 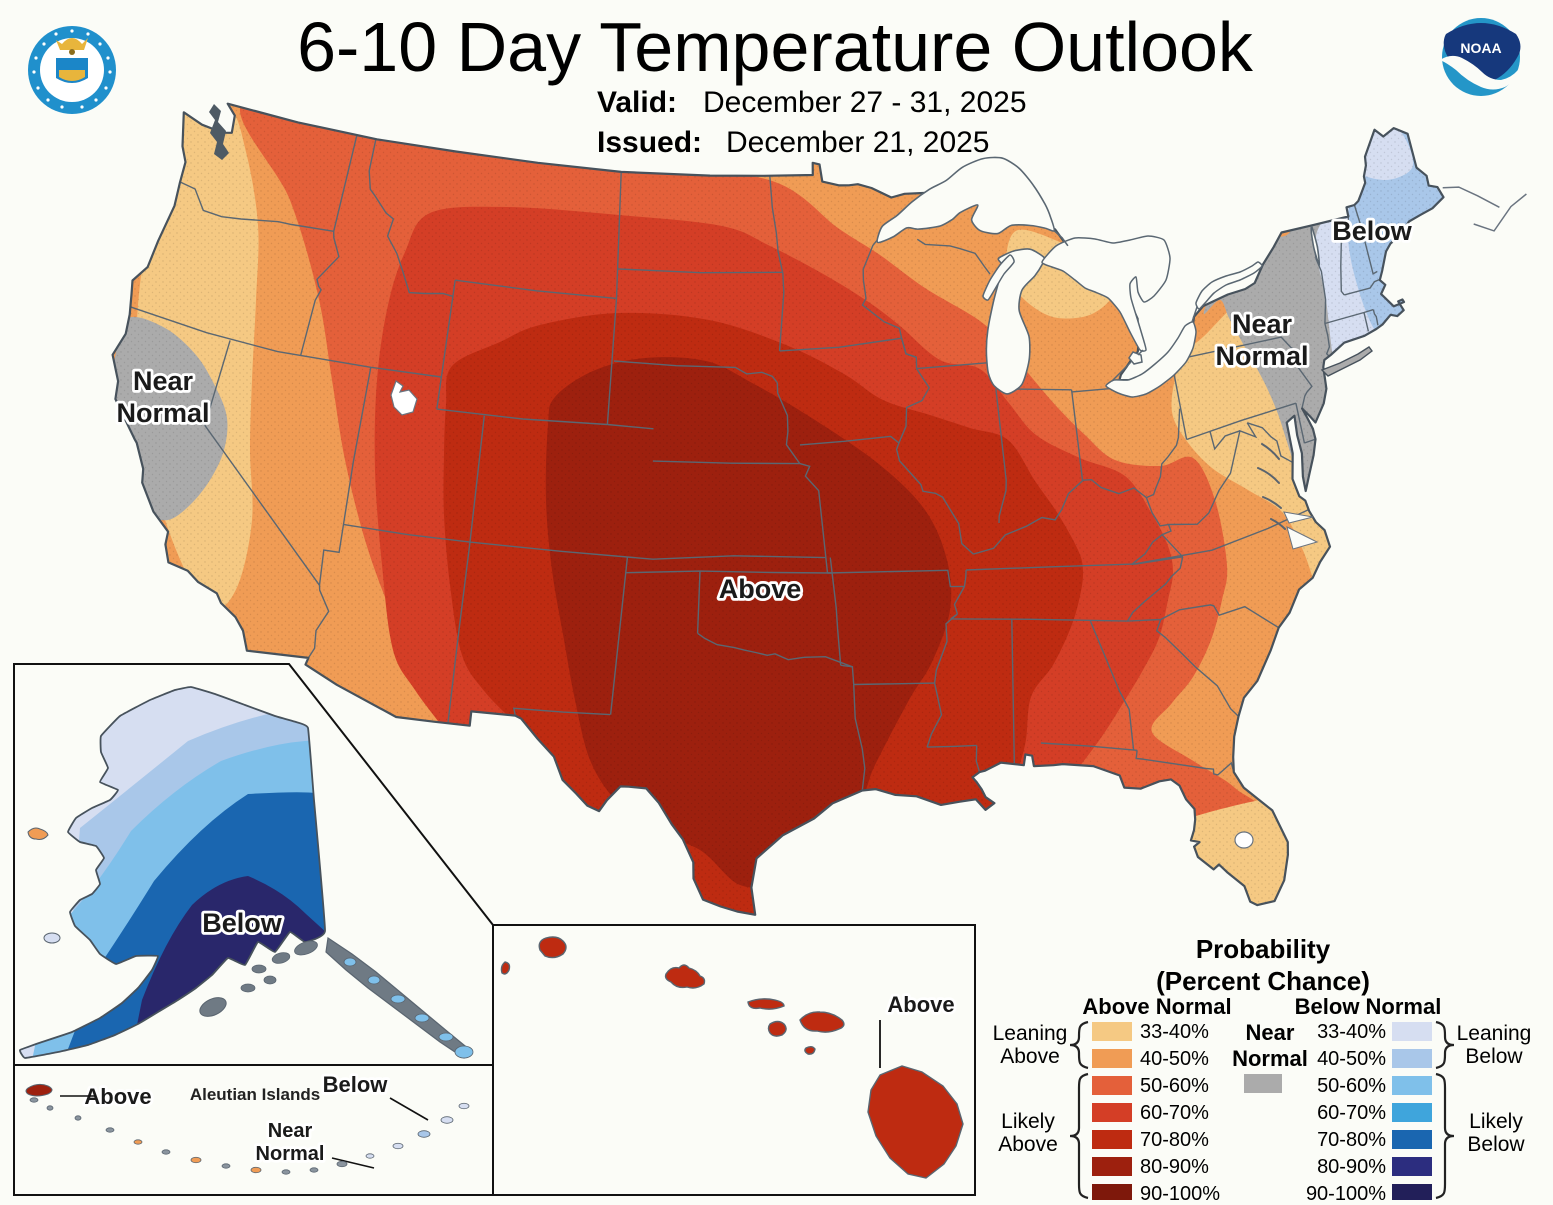 What do you see at coordinates (858, 142) in the screenshot?
I see `svg-text: December 21, 2025` at bounding box center [858, 142].